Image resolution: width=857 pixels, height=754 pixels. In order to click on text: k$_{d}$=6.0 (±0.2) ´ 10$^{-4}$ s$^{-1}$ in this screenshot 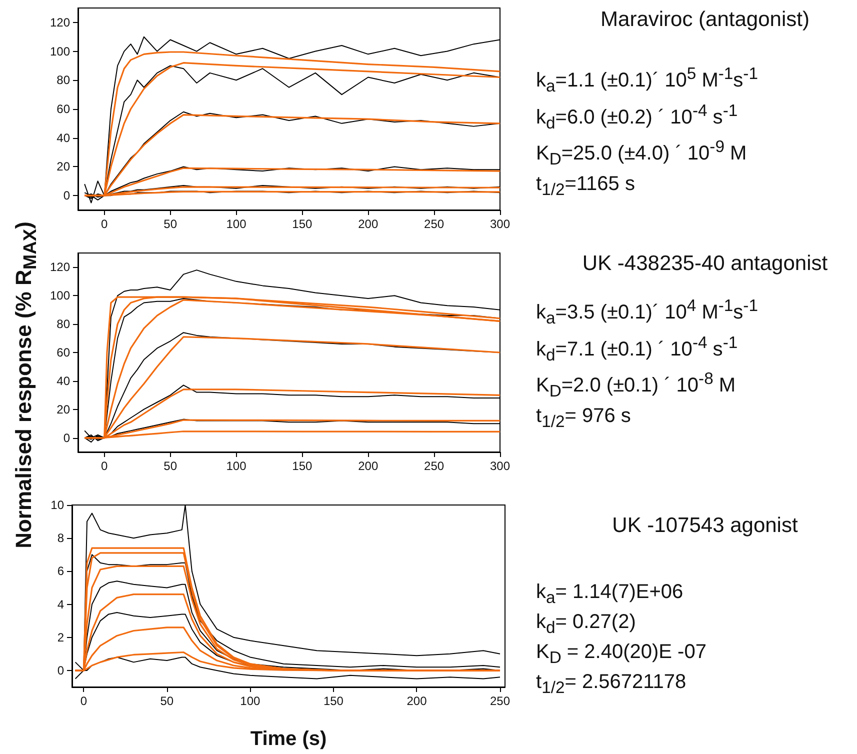, I will do `click(637, 117)`.